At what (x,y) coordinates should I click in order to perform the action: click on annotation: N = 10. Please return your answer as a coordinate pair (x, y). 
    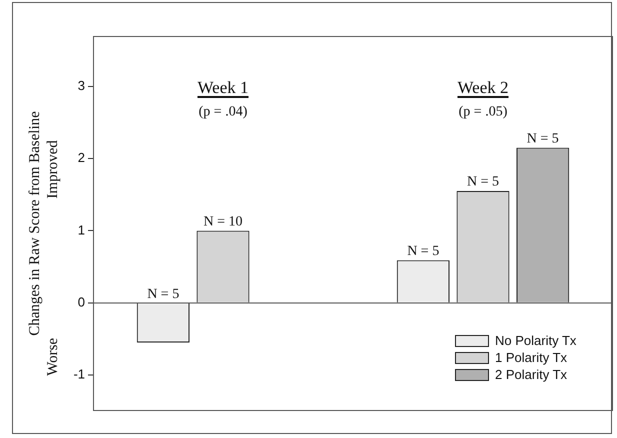
    Looking at the image, I should click on (223, 222).